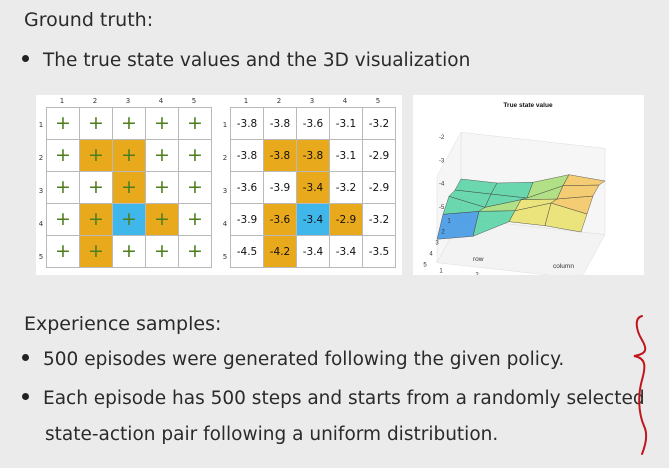 The image size is (669, 468). I want to click on row-tick-label: 3, so click(437, 244).